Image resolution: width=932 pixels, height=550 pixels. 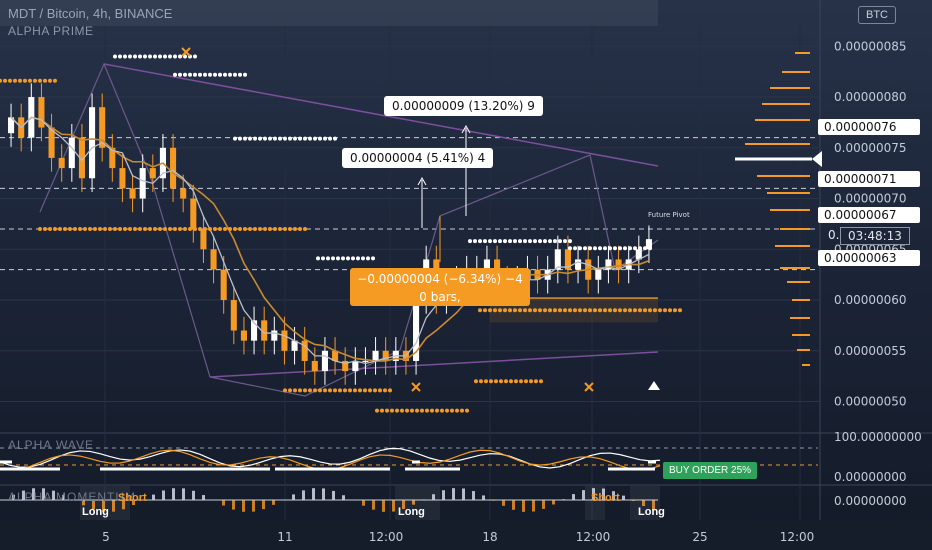 What do you see at coordinates (466, 535) in the screenshot?
I see `time-axis-bg` at bounding box center [466, 535].